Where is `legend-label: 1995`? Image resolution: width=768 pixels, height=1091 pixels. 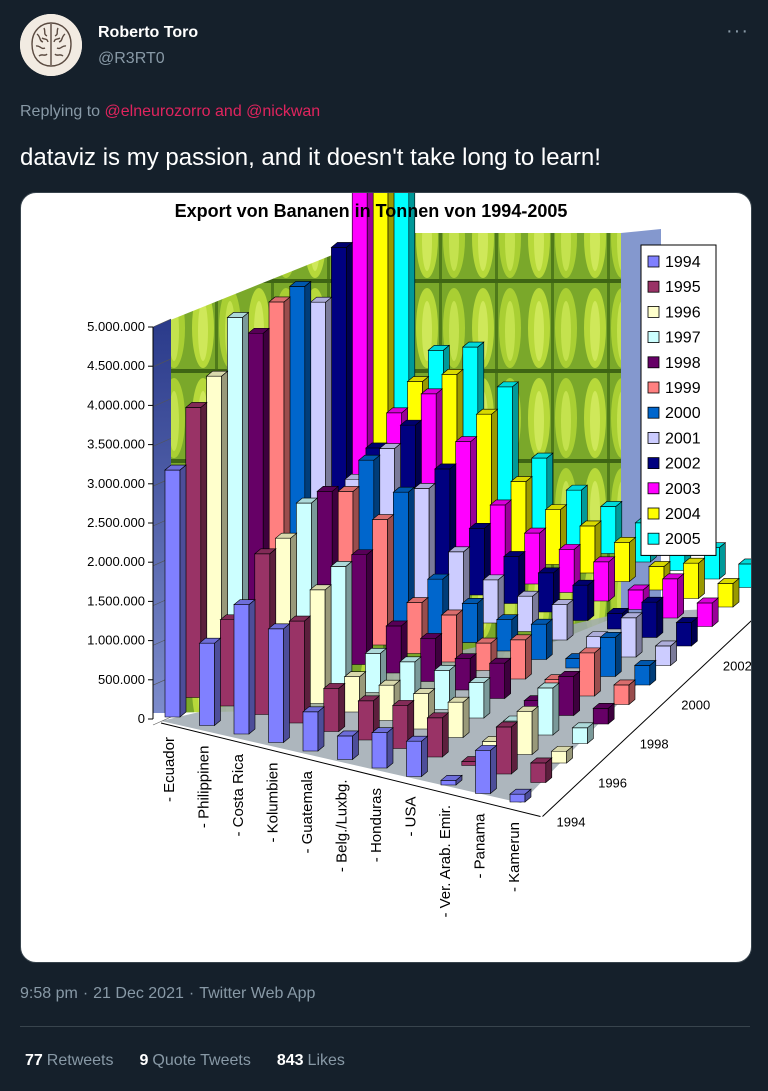
legend-label: 1995 is located at coordinates (683, 287).